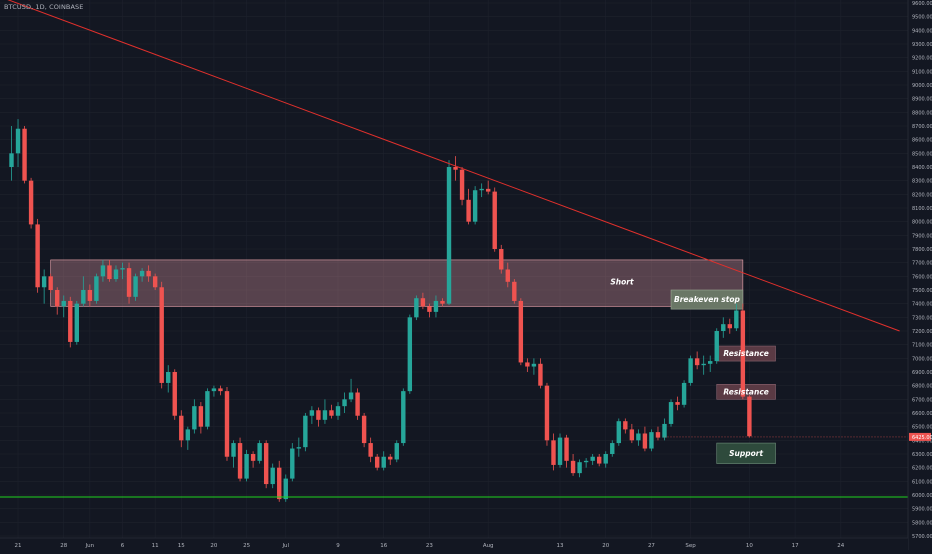  I want to click on time-axis-bg, so click(454, 544).